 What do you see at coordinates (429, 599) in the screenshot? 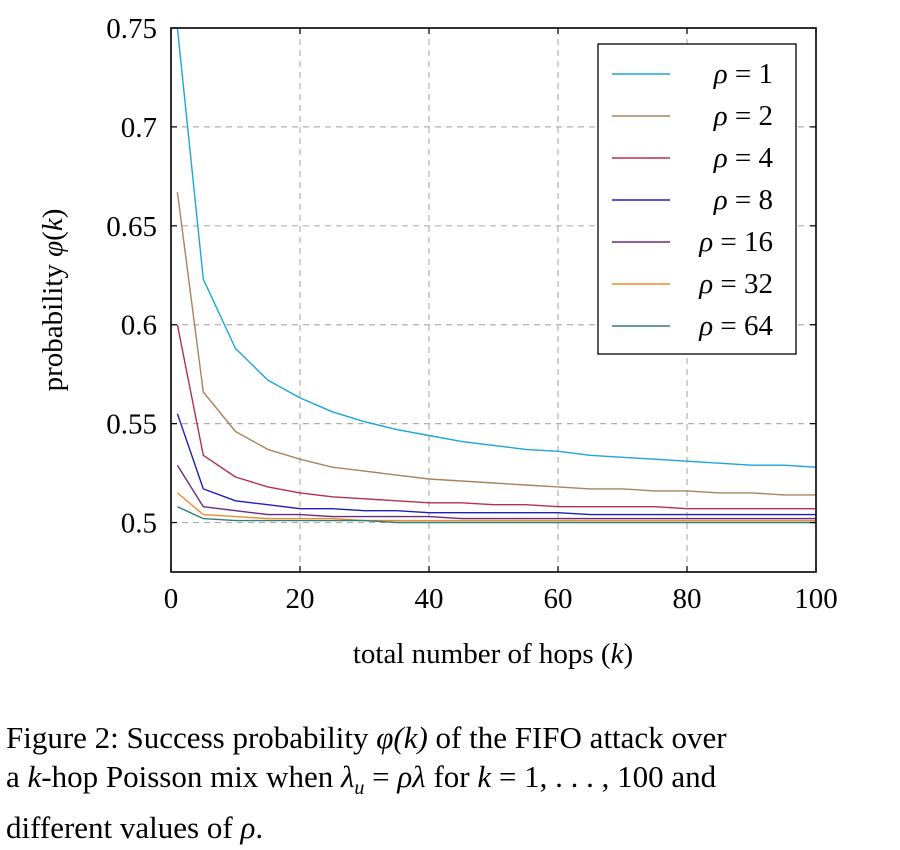
I see `x-tick-label: 40` at bounding box center [429, 599].